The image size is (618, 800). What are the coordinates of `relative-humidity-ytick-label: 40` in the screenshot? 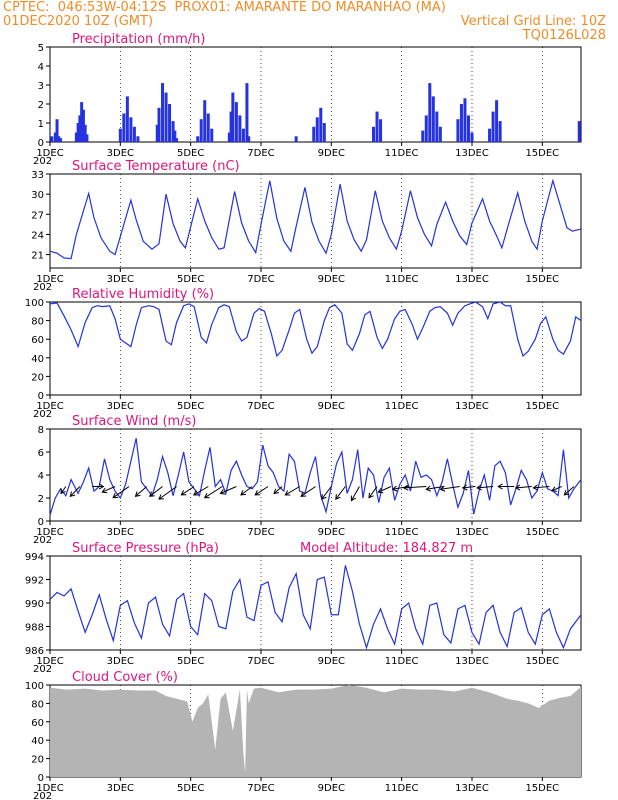 It's located at (37, 359).